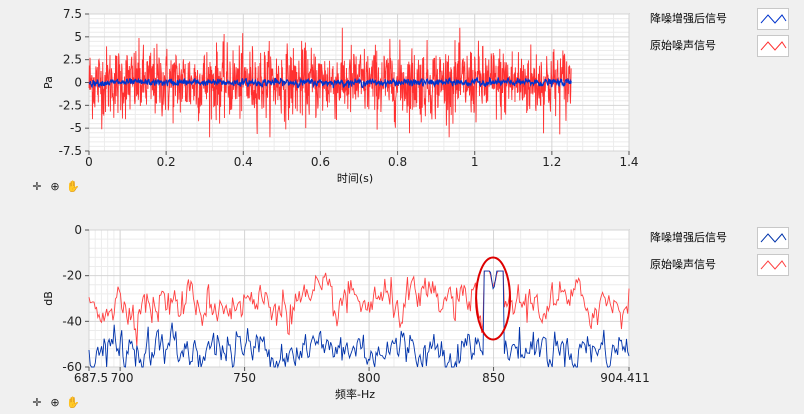 The width and height of the screenshot is (804, 414). Describe the element at coordinates (475, 162) in the screenshot. I see `x-tick-label: 1` at that location.